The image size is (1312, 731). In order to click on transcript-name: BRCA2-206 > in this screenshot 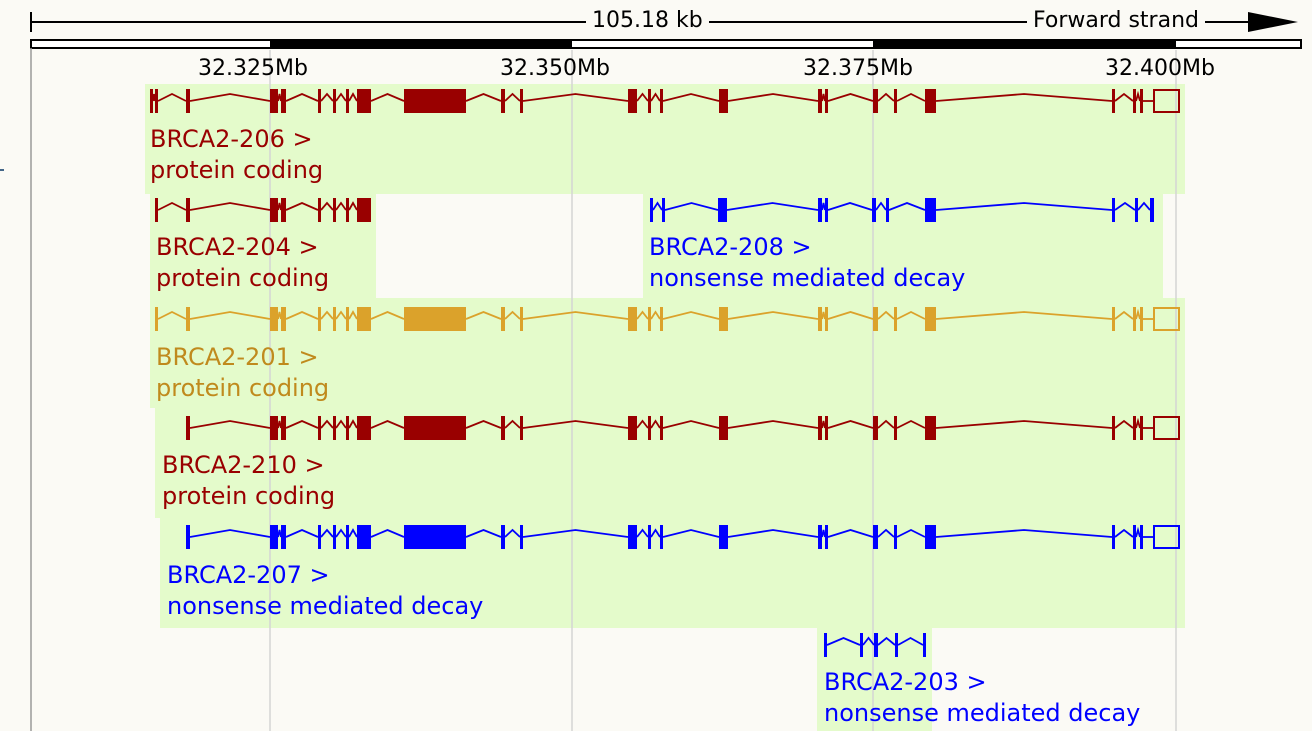, I will do `click(231, 139)`.